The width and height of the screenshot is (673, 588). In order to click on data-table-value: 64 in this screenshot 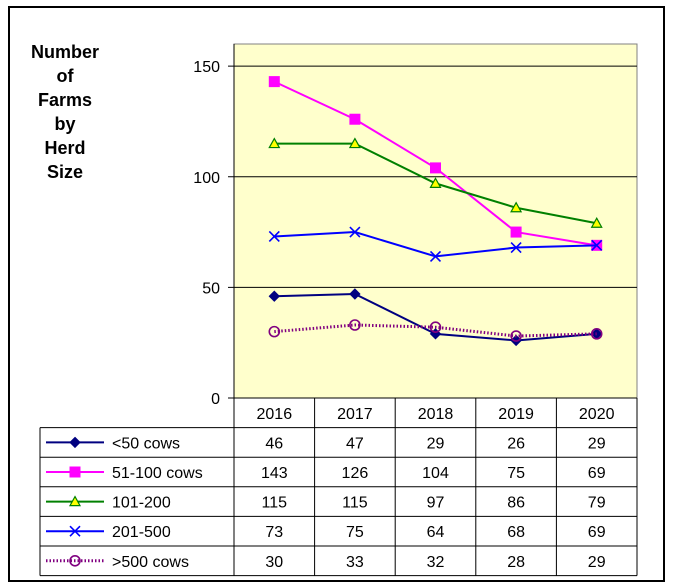, I will do `click(436, 532)`.